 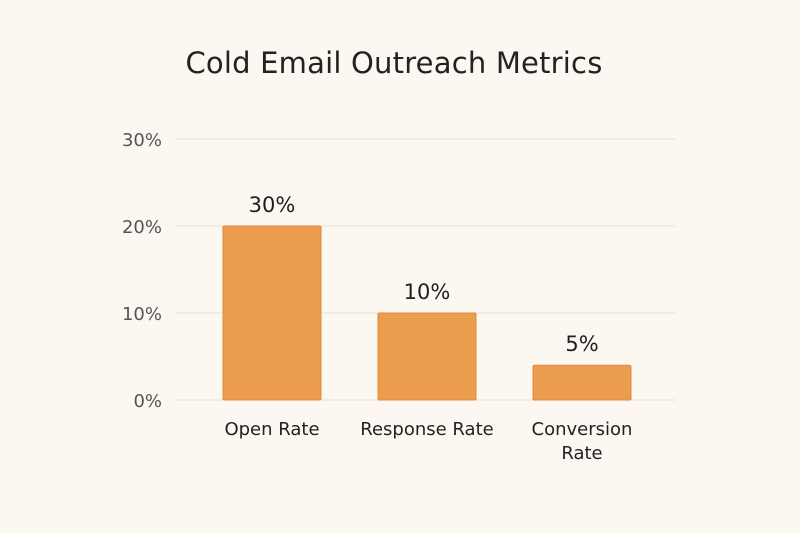 I want to click on y-tick-label: 0%, so click(x=147, y=401).